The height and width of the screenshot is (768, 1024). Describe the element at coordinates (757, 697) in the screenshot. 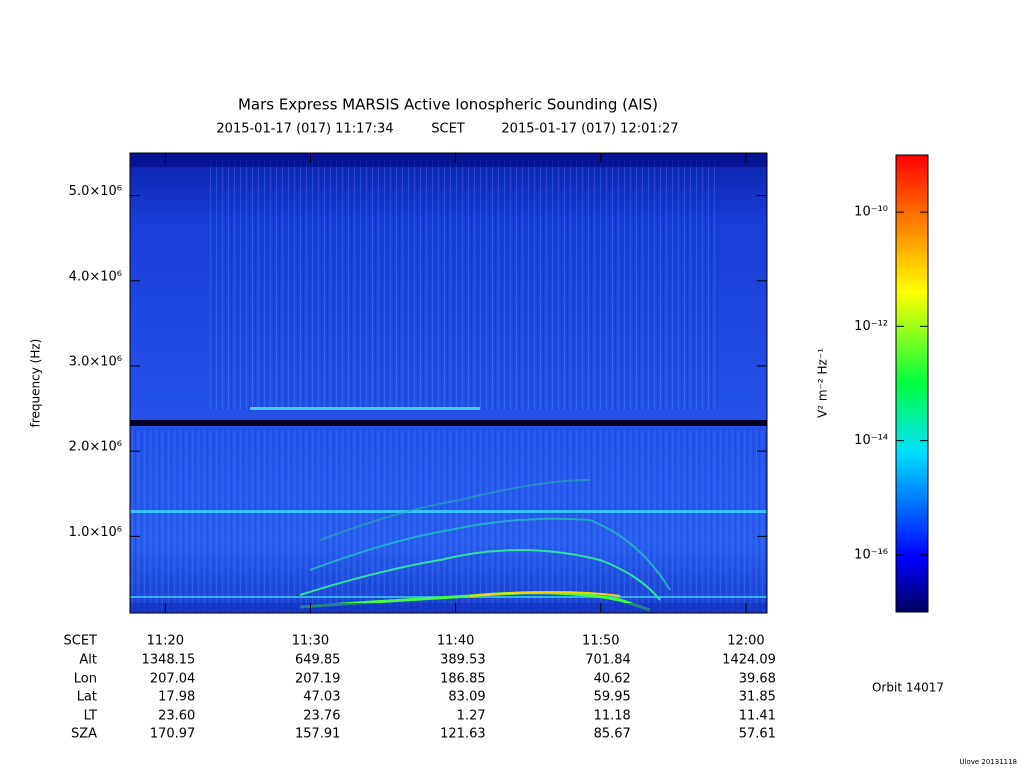

I see `ephemeris-value: 31.85` at that location.